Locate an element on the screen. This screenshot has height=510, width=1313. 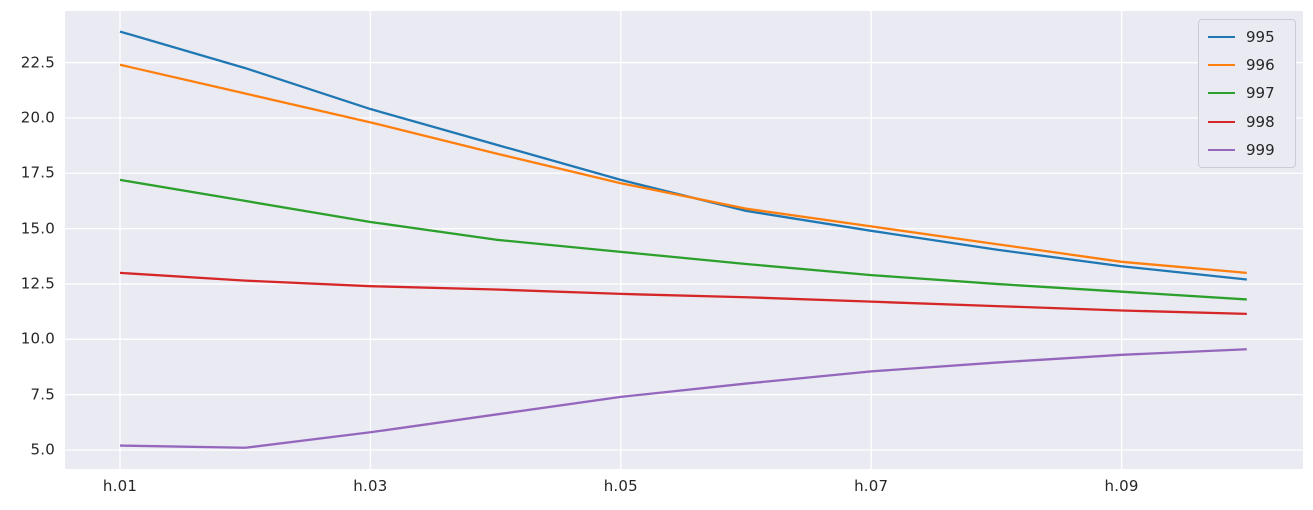
y-tick-label: 17.5 is located at coordinates (37, 172).